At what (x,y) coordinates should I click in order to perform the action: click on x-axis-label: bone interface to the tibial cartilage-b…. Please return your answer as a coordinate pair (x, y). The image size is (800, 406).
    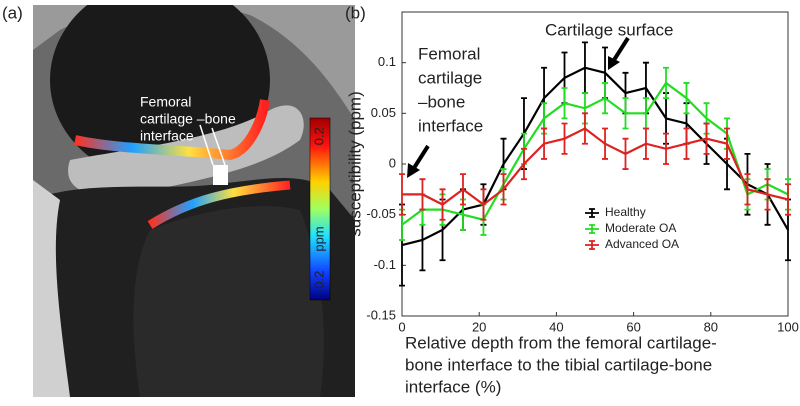
    Looking at the image, I should click on (558, 364).